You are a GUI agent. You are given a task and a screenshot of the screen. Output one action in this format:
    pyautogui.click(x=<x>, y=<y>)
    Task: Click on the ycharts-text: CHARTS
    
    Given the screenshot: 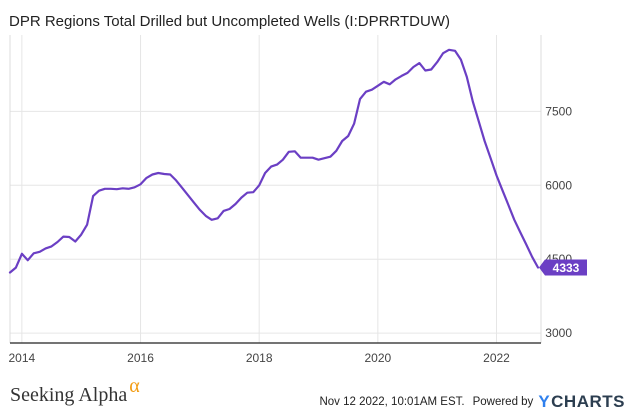 What is the action you would take?
    pyautogui.click(x=588, y=401)
    